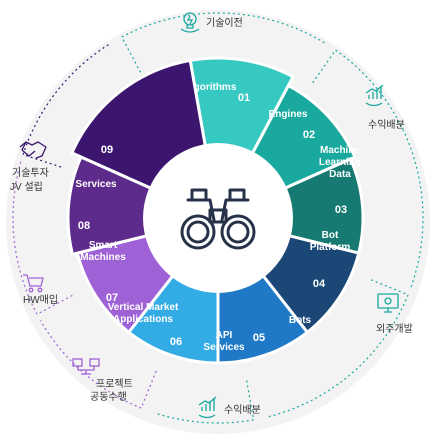 The width and height of the screenshot is (437, 435). I want to click on joint-project-text-2: 공동수행, so click(108, 397).